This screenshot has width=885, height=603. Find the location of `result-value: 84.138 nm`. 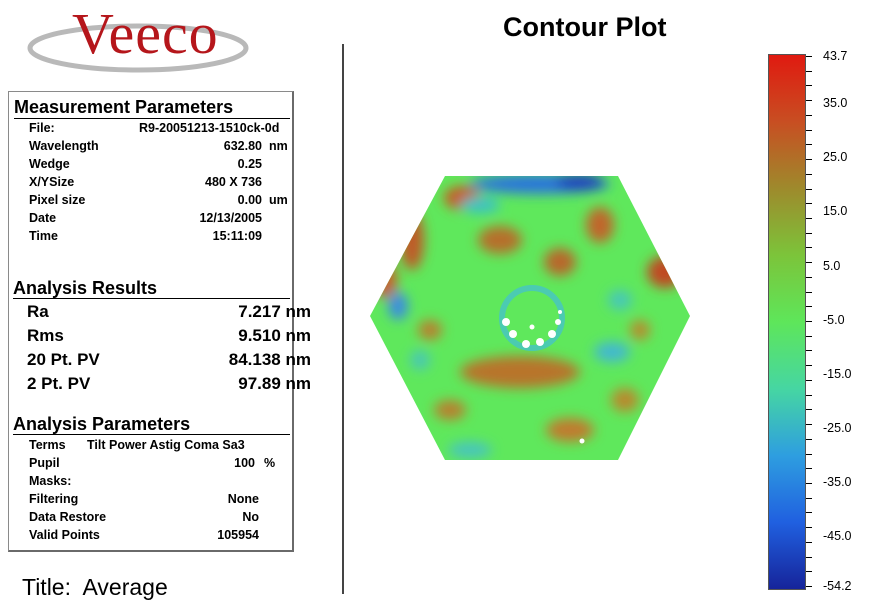

result-value: 84.138 nm is located at coordinates (269, 359).